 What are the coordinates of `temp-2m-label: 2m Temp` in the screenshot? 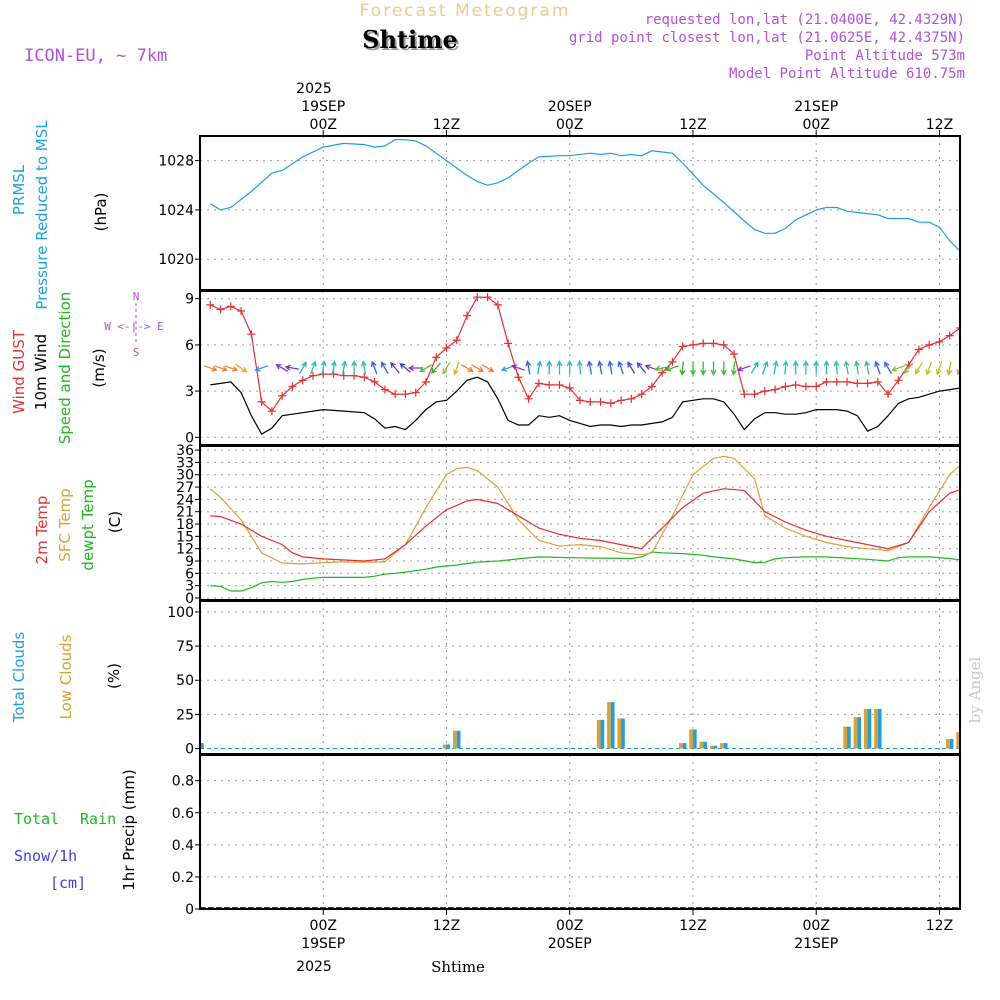 It's located at (42, 530).